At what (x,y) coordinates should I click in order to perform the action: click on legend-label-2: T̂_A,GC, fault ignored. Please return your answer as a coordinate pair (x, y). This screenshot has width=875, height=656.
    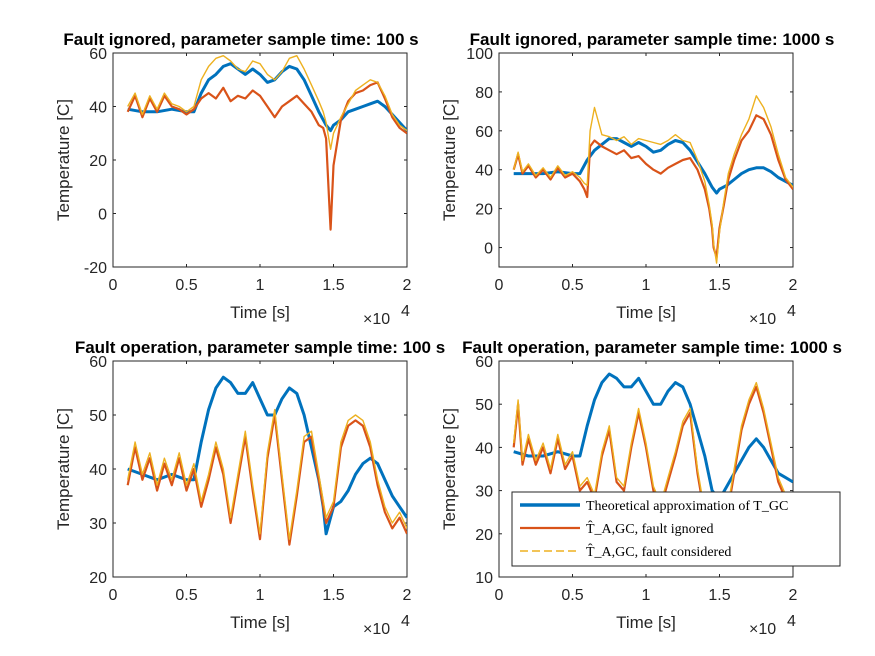
    Looking at the image, I should click on (650, 528).